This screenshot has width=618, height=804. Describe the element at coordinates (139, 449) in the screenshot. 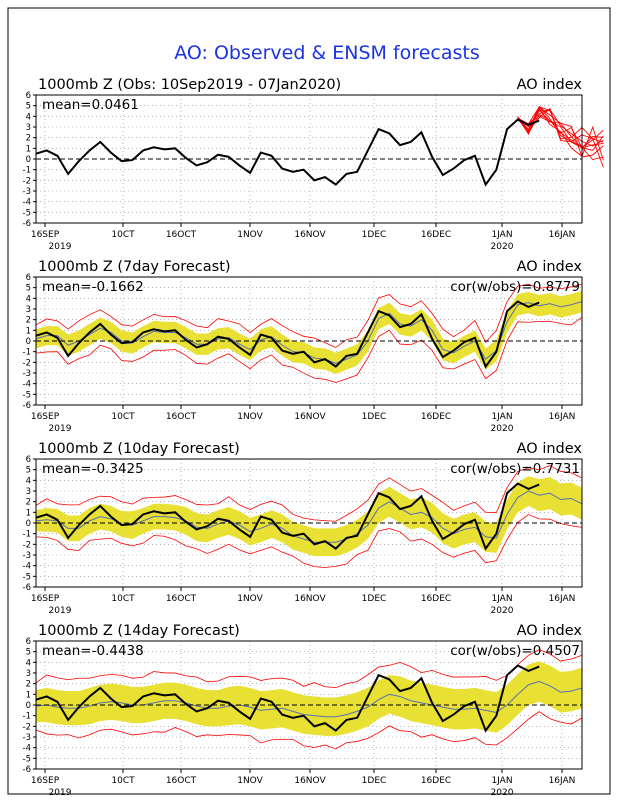

I see `panel-title: 1000mb Z (10day Forecast)` at that location.